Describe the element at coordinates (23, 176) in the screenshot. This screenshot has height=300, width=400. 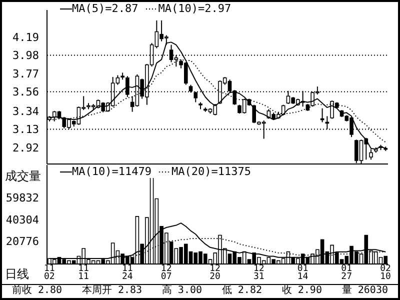
I see `y-axis-title: 成交量` at that location.